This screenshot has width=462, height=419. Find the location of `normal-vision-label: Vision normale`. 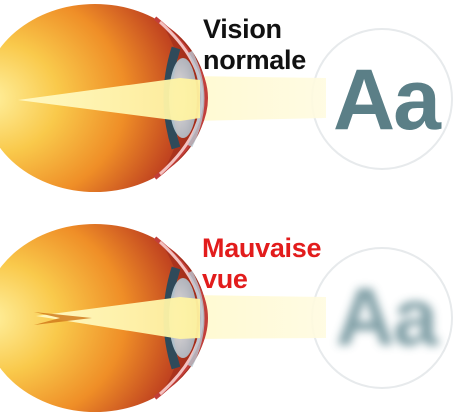

normal-vision-label: Vision normale is located at coordinates (254, 45).